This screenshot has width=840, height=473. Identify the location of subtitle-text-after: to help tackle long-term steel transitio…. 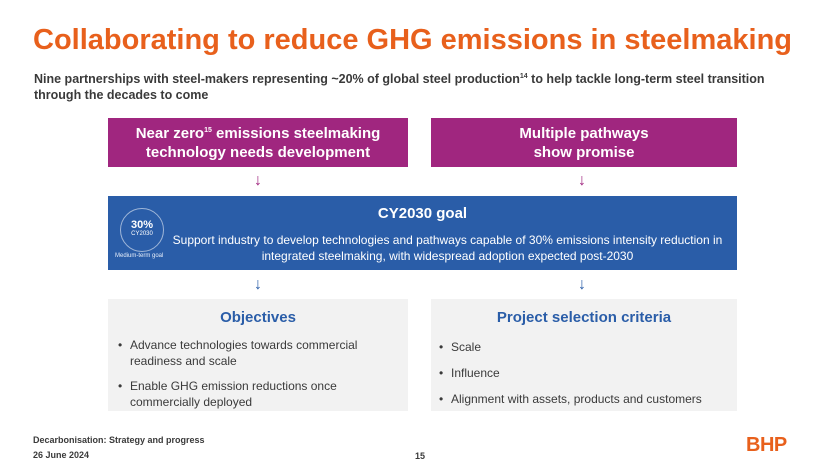
(399, 87).